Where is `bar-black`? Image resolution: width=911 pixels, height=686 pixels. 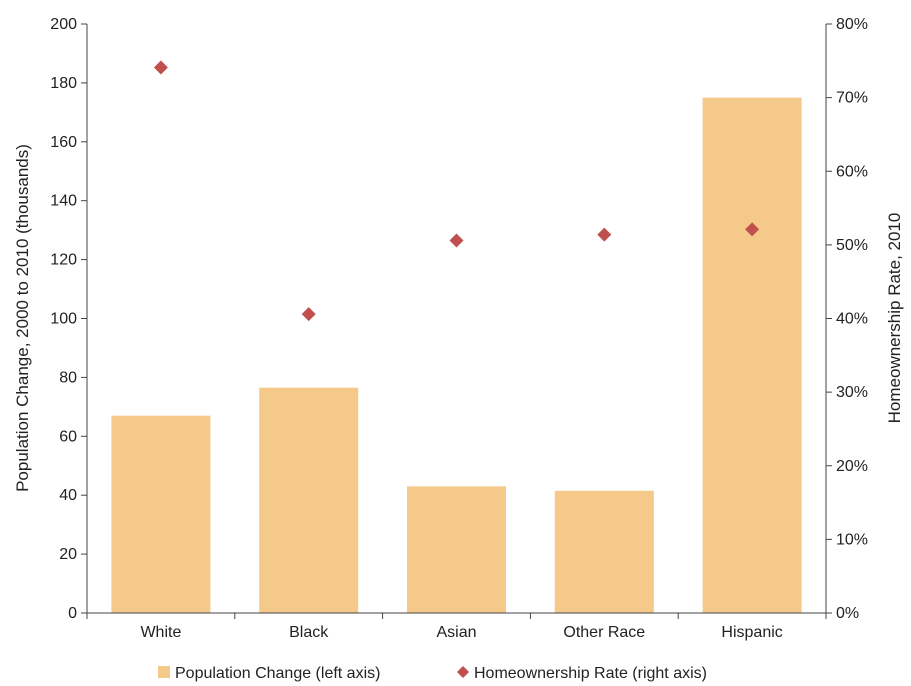 bar-black is located at coordinates (309, 500).